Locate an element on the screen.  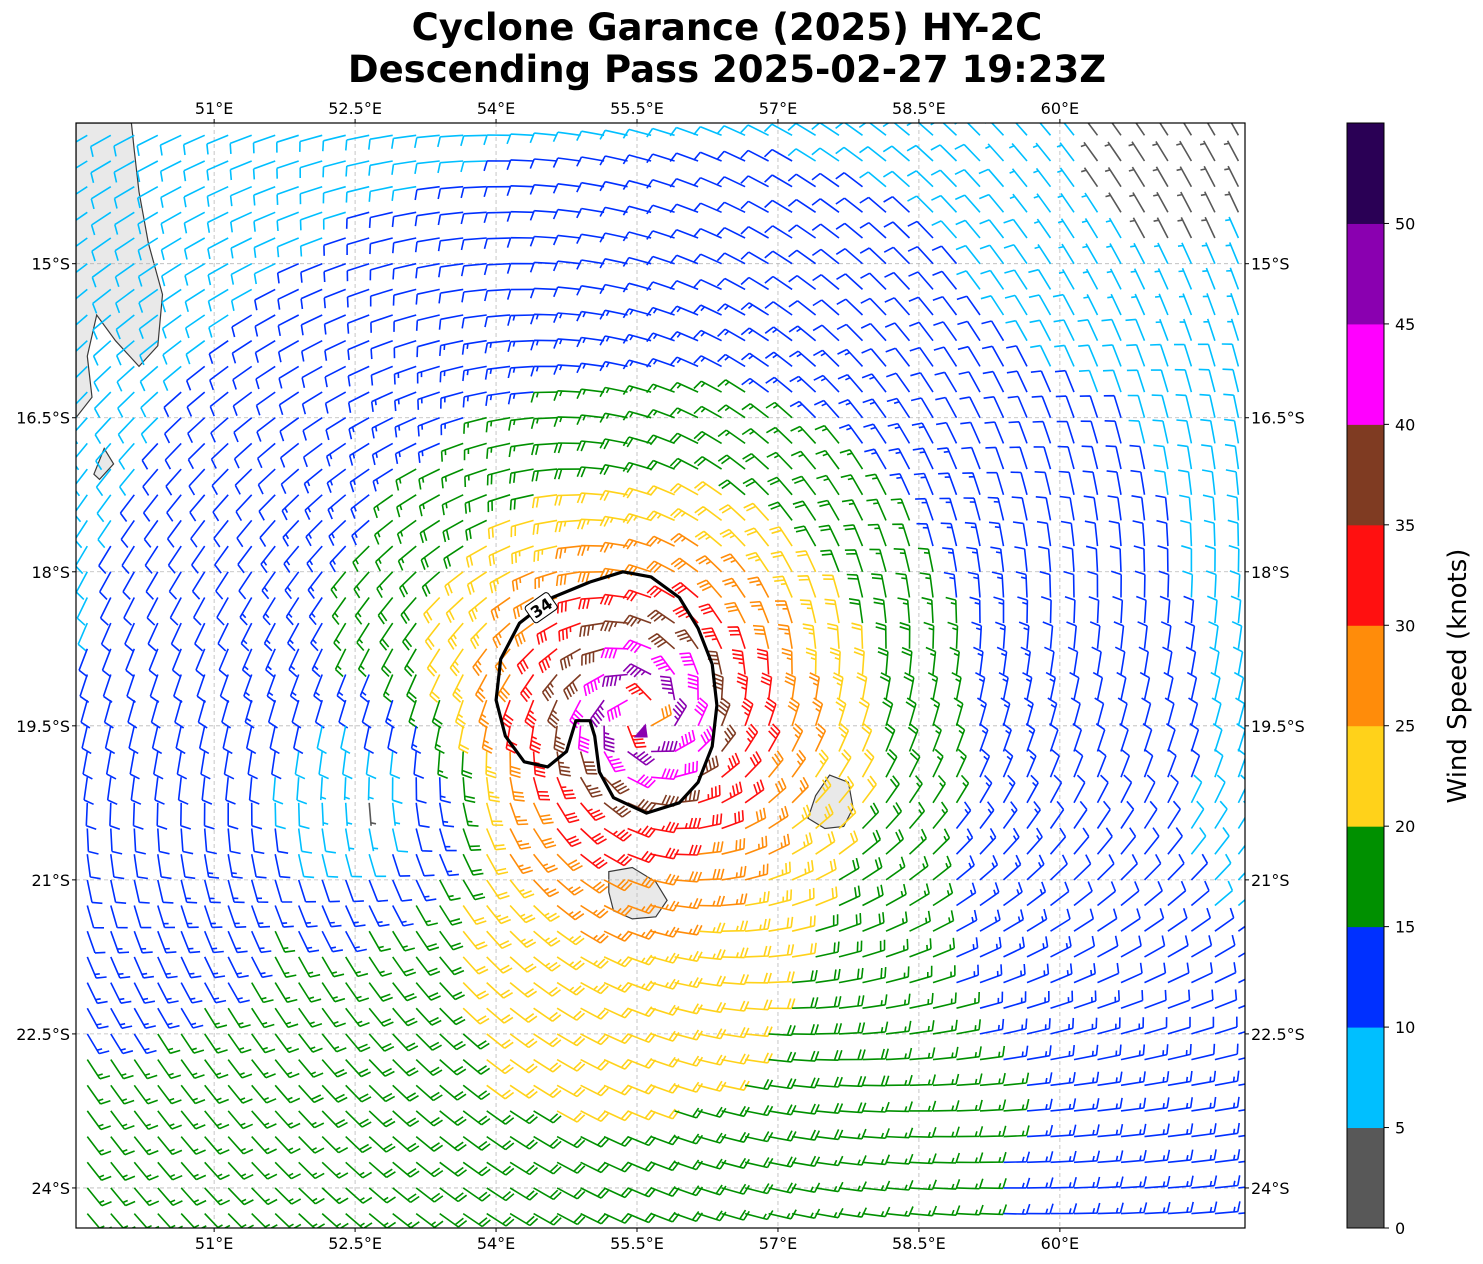
colorbar-tick-label: 20 is located at coordinates (1405, 826).